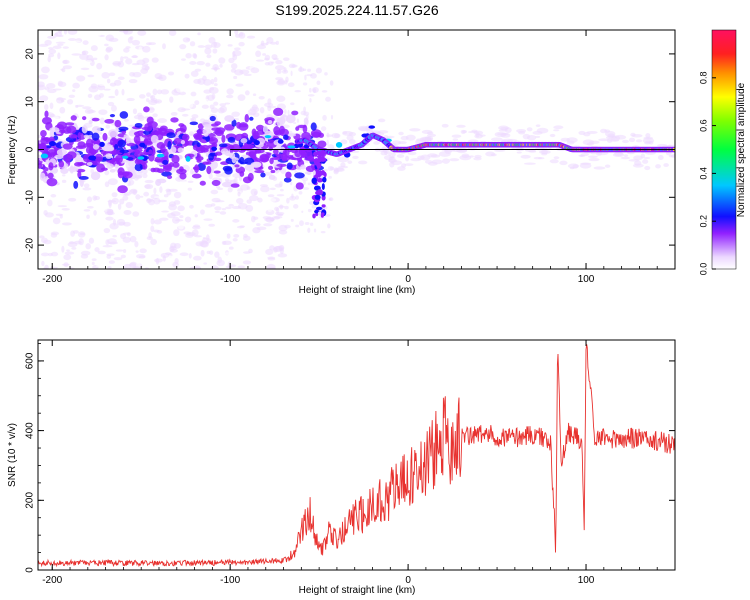 This screenshot has width=750, height=600. I want to click on y-tick-label: 20, so click(30, 54).